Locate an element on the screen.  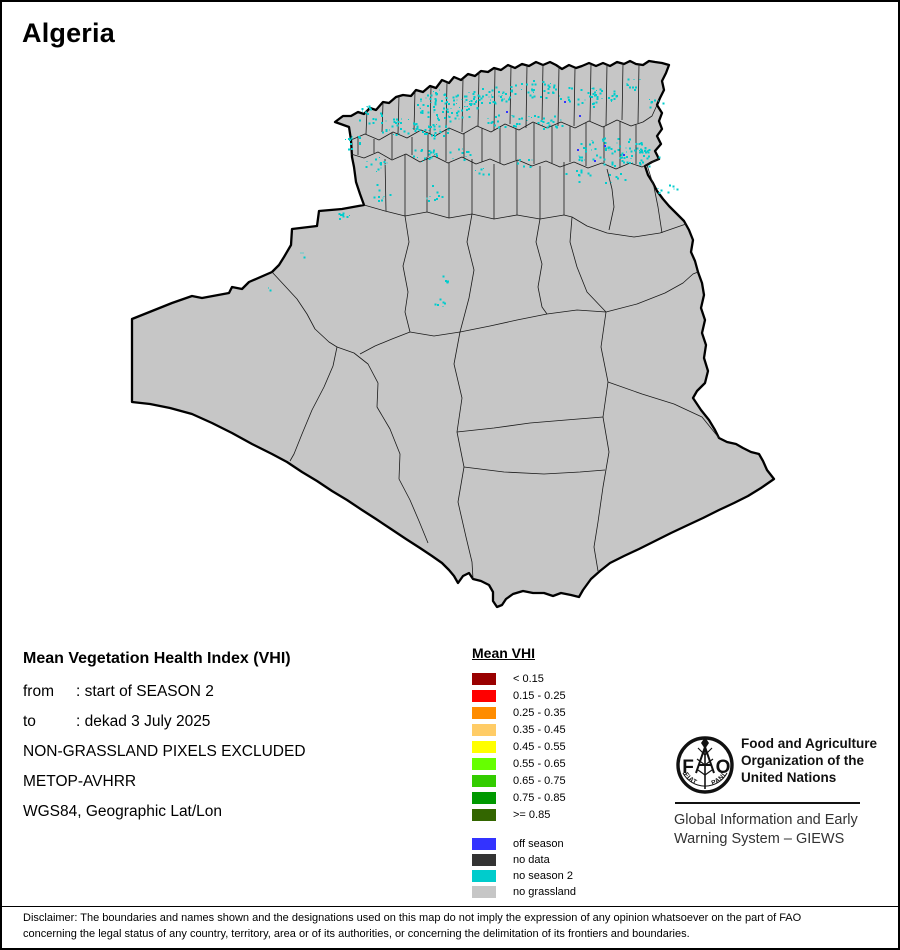
fao-org-line: Organization of the is located at coordinates (802, 760).